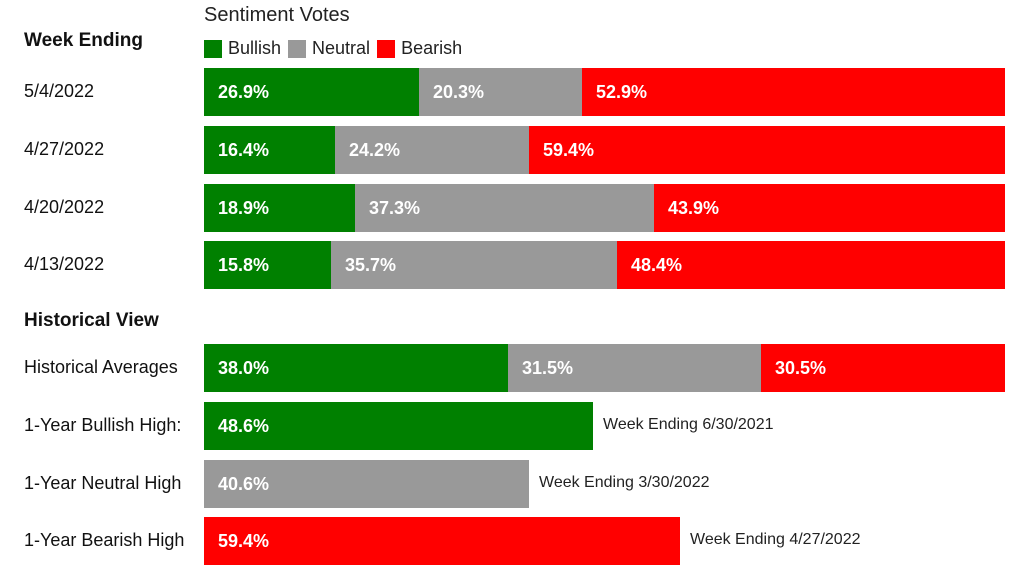 The image size is (1033, 574). I want to click on week-row-segment-bullish: 15.8%, so click(267, 265).